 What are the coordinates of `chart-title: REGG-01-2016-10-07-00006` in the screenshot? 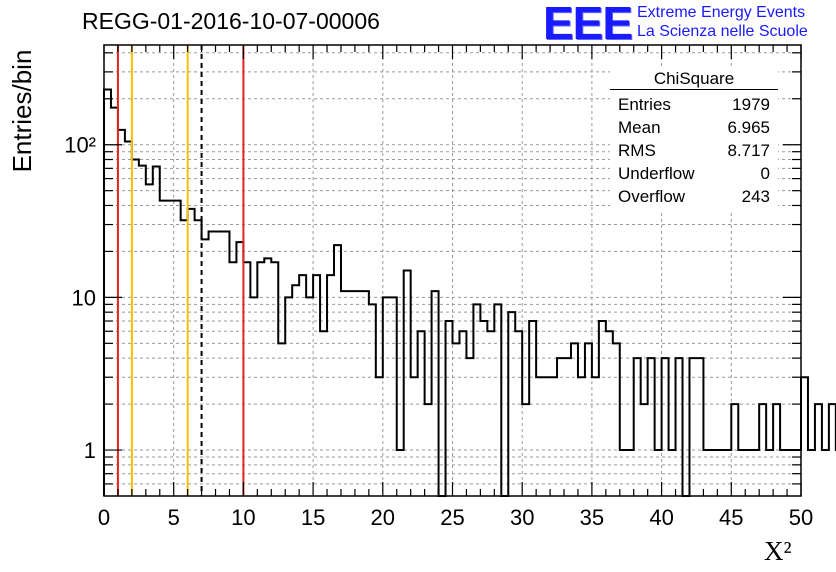 It's located at (231, 21).